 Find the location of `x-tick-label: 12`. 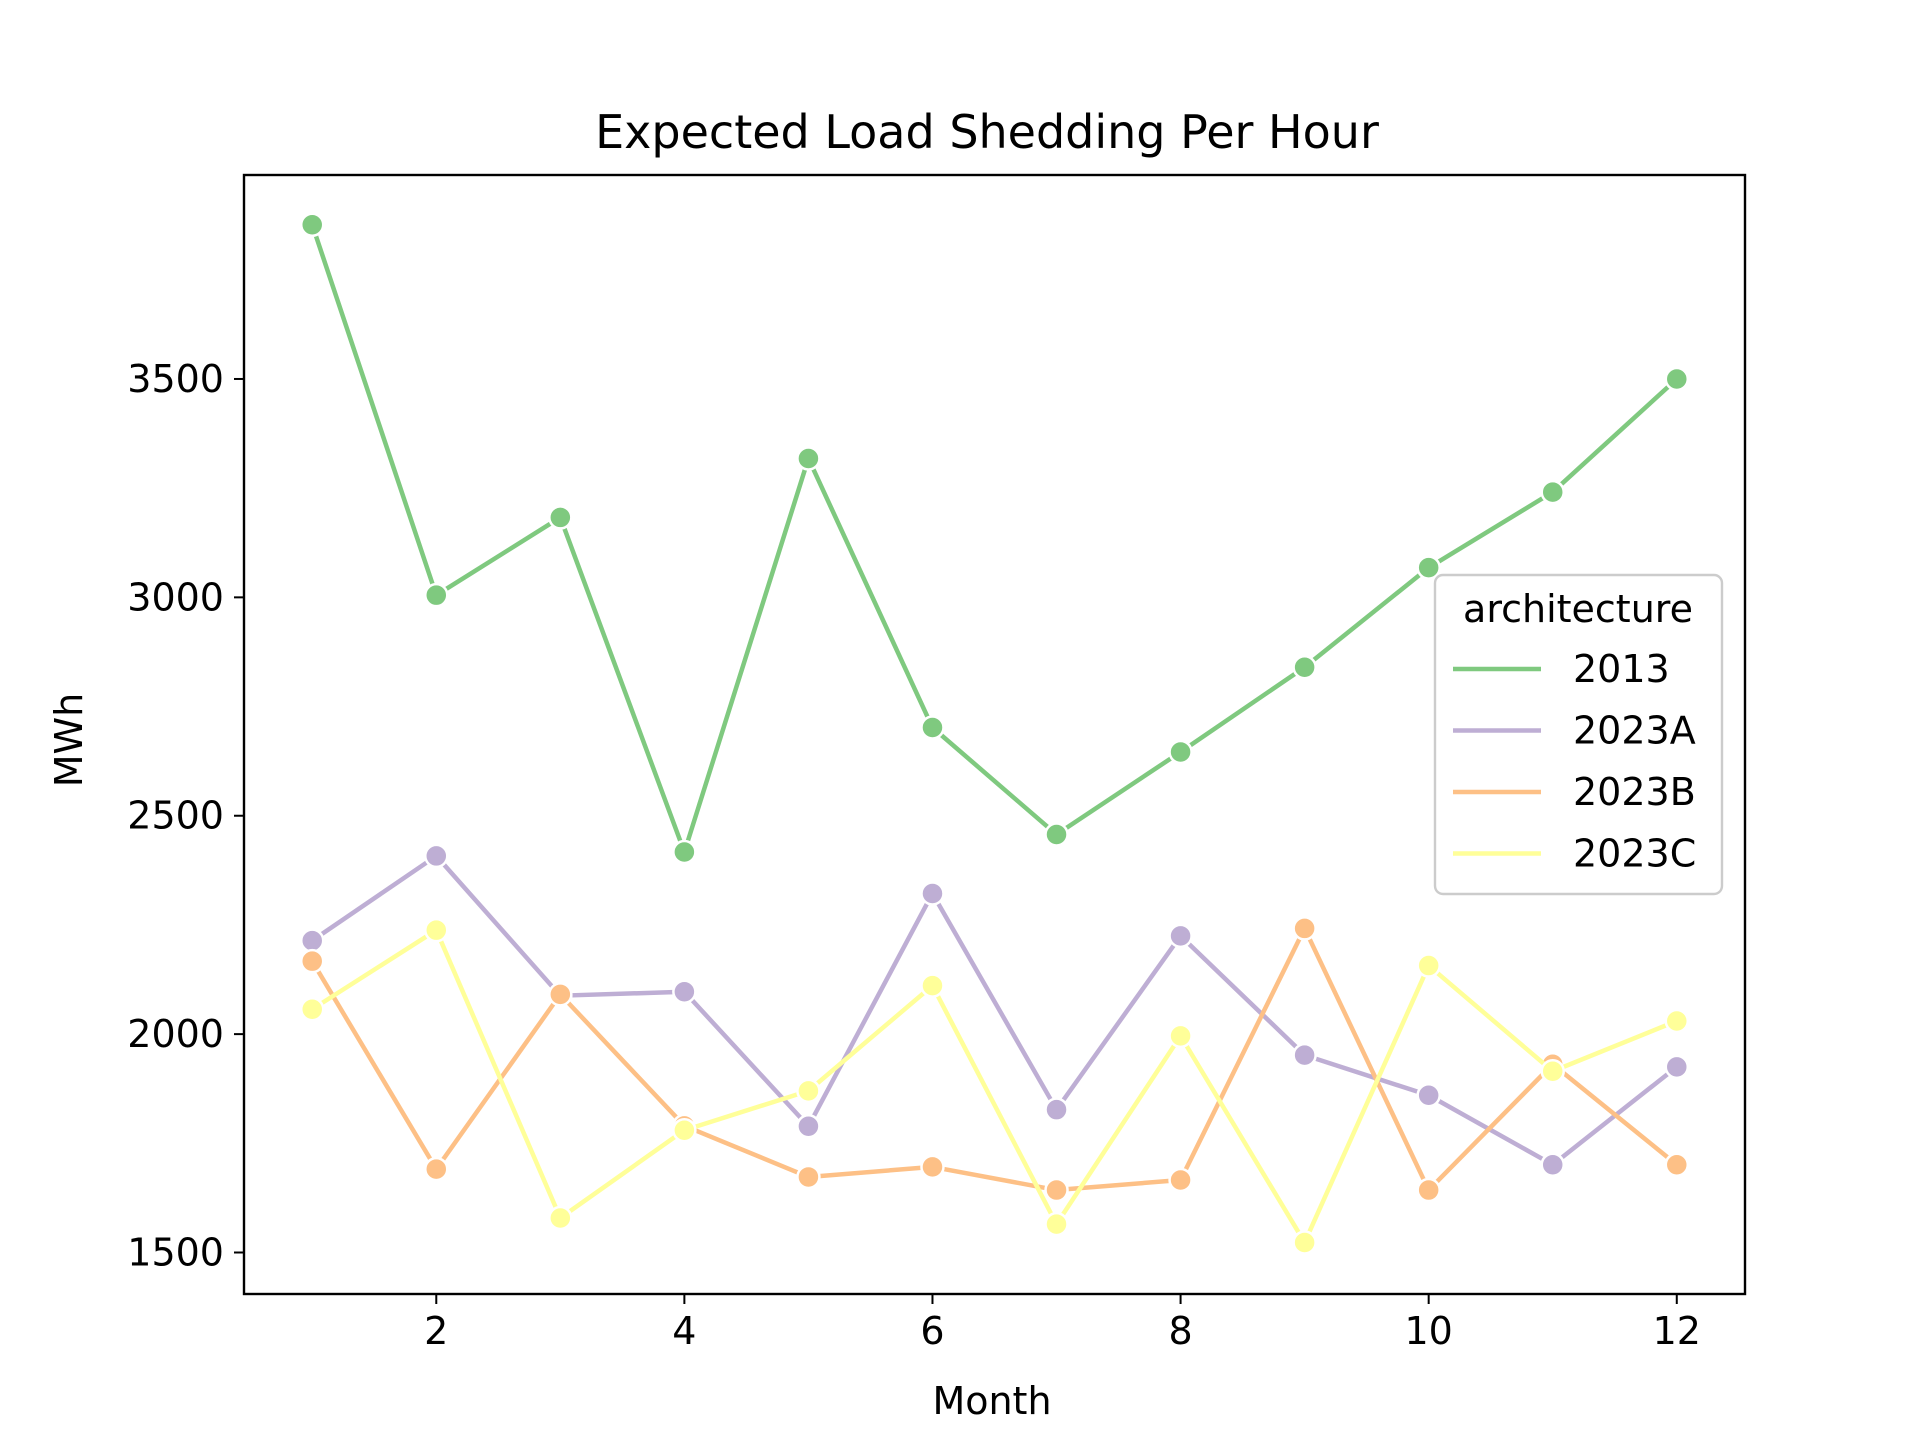

x-tick-label: 12 is located at coordinates (1677, 1331).